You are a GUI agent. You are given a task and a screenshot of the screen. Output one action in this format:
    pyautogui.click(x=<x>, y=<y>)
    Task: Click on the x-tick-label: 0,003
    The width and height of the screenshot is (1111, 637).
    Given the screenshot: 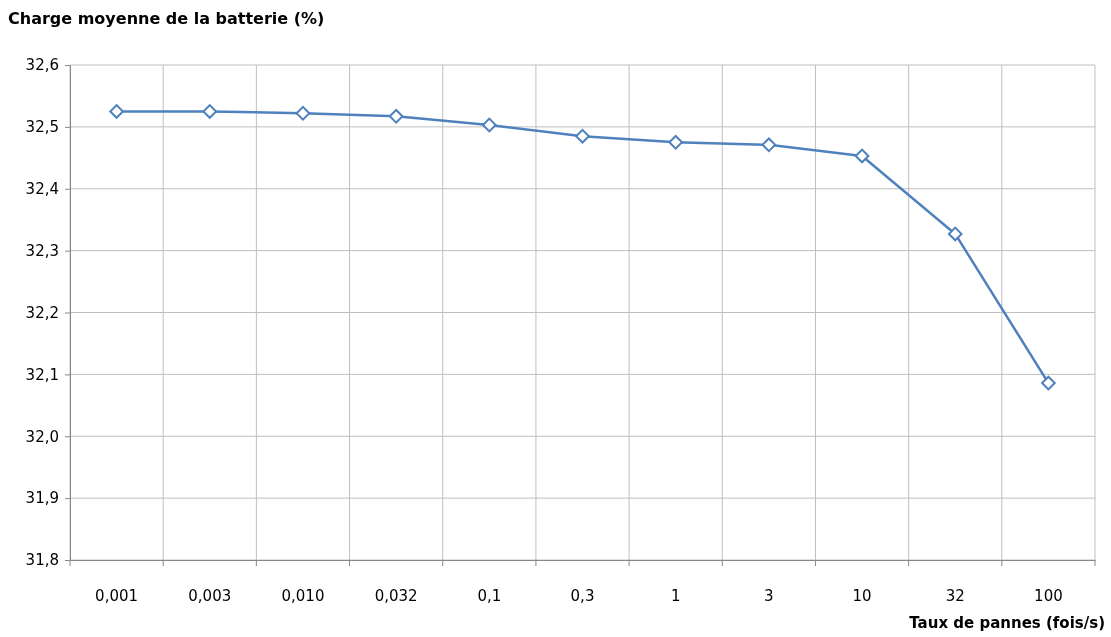 What is the action you would take?
    pyautogui.click(x=210, y=595)
    